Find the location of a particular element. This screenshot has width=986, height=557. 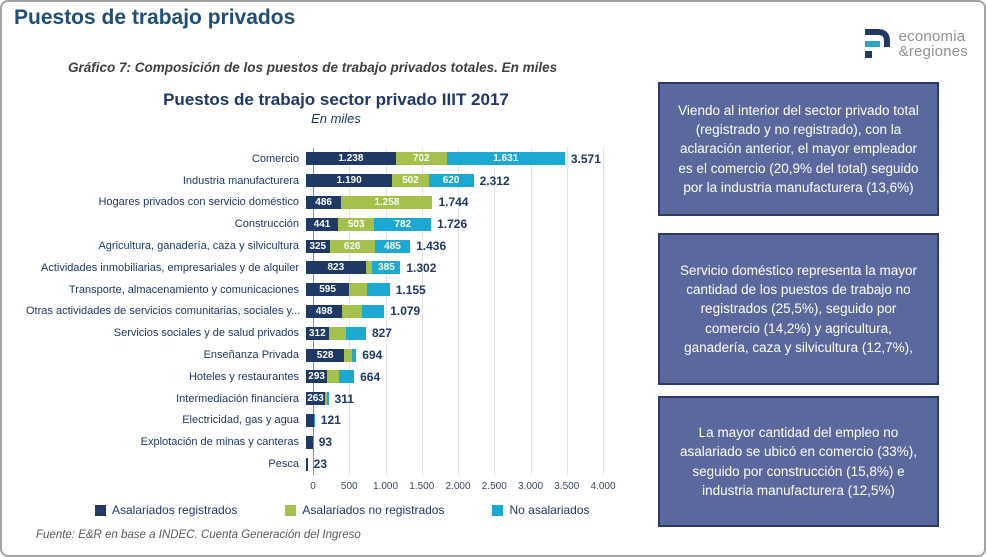

bar-segment-registrados: 441 is located at coordinates (322, 224).